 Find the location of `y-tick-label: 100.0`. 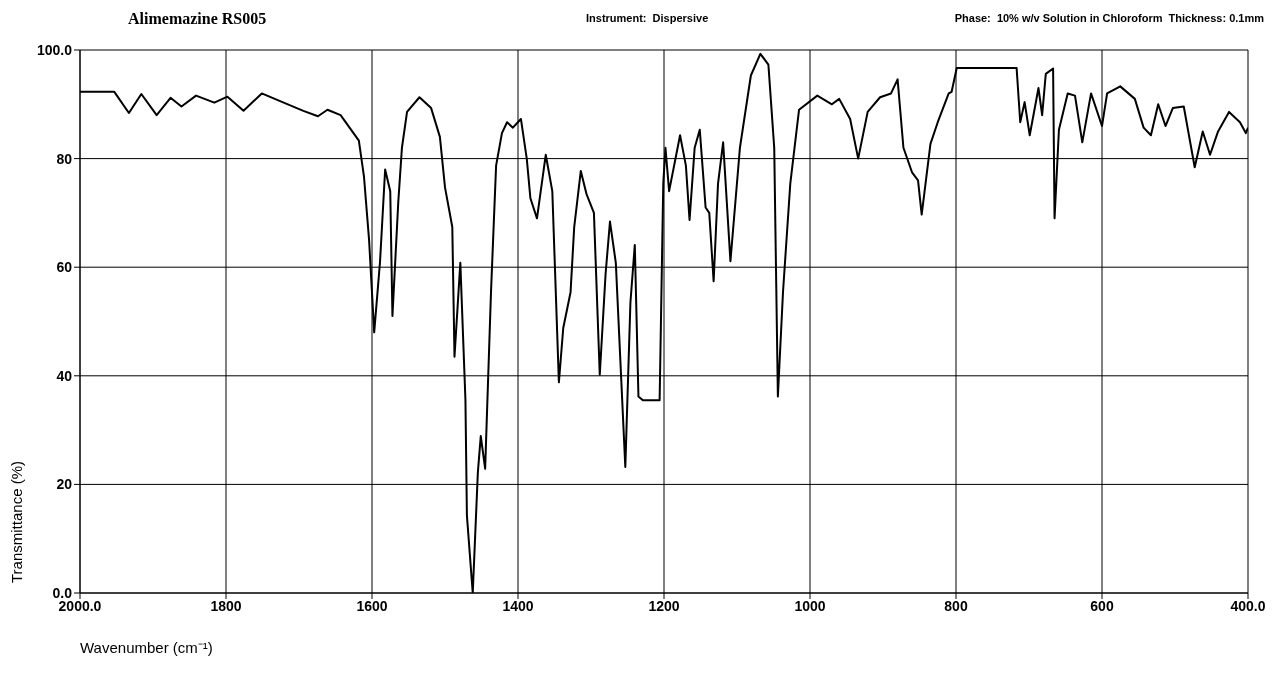

y-tick-label: 100.0 is located at coordinates (54, 49).